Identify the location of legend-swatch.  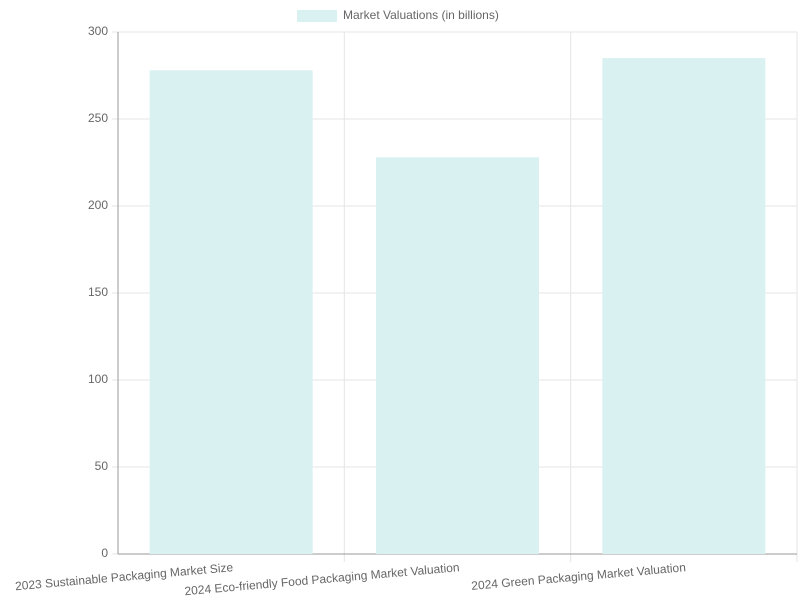
(317, 16).